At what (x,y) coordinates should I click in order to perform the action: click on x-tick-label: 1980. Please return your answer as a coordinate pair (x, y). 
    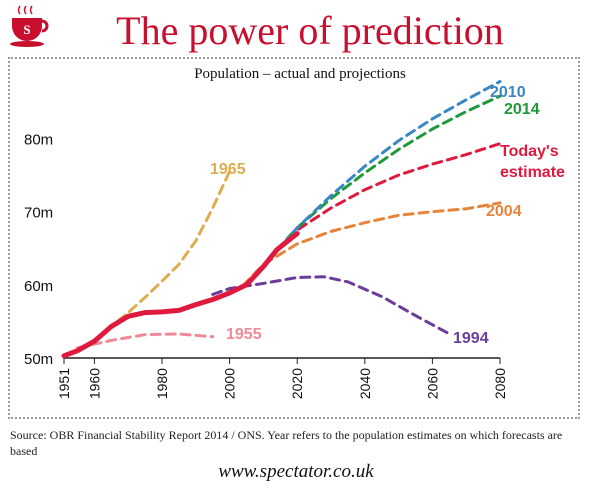
    Looking at the image, I should click on (162, 383).